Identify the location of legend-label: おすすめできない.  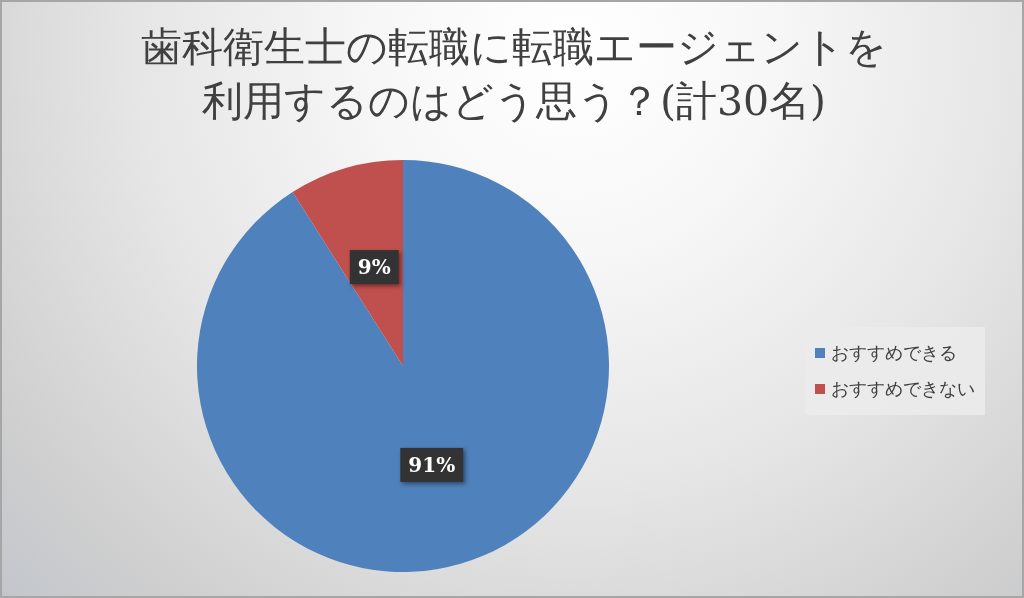
(903, 389).